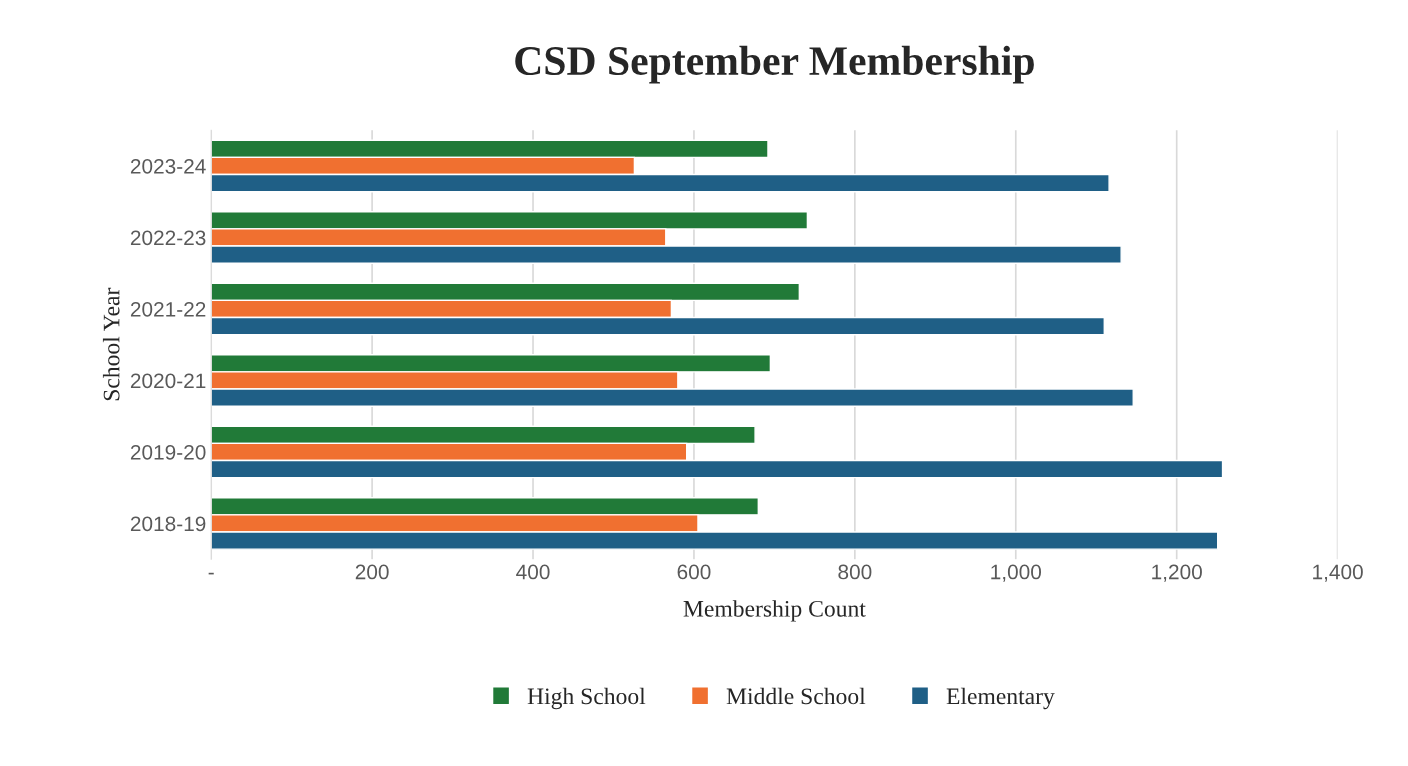  I want to click on y-tick-label: 2020-21, so click(168, 381).